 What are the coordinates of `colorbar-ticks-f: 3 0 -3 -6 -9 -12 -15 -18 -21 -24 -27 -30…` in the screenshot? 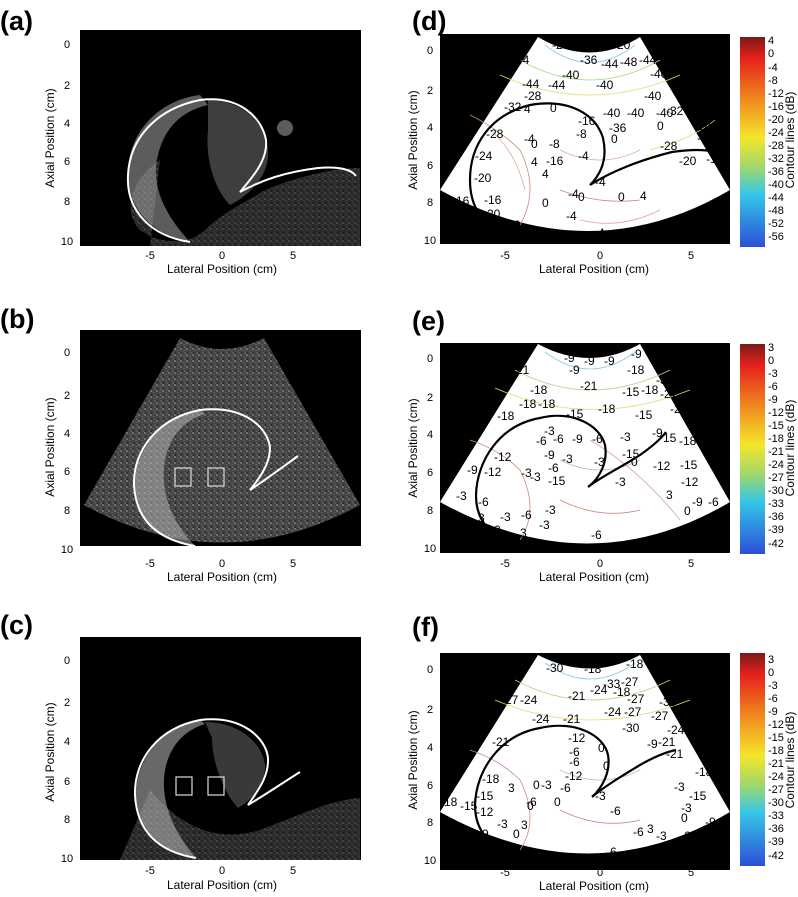 It's located at (776, 758).